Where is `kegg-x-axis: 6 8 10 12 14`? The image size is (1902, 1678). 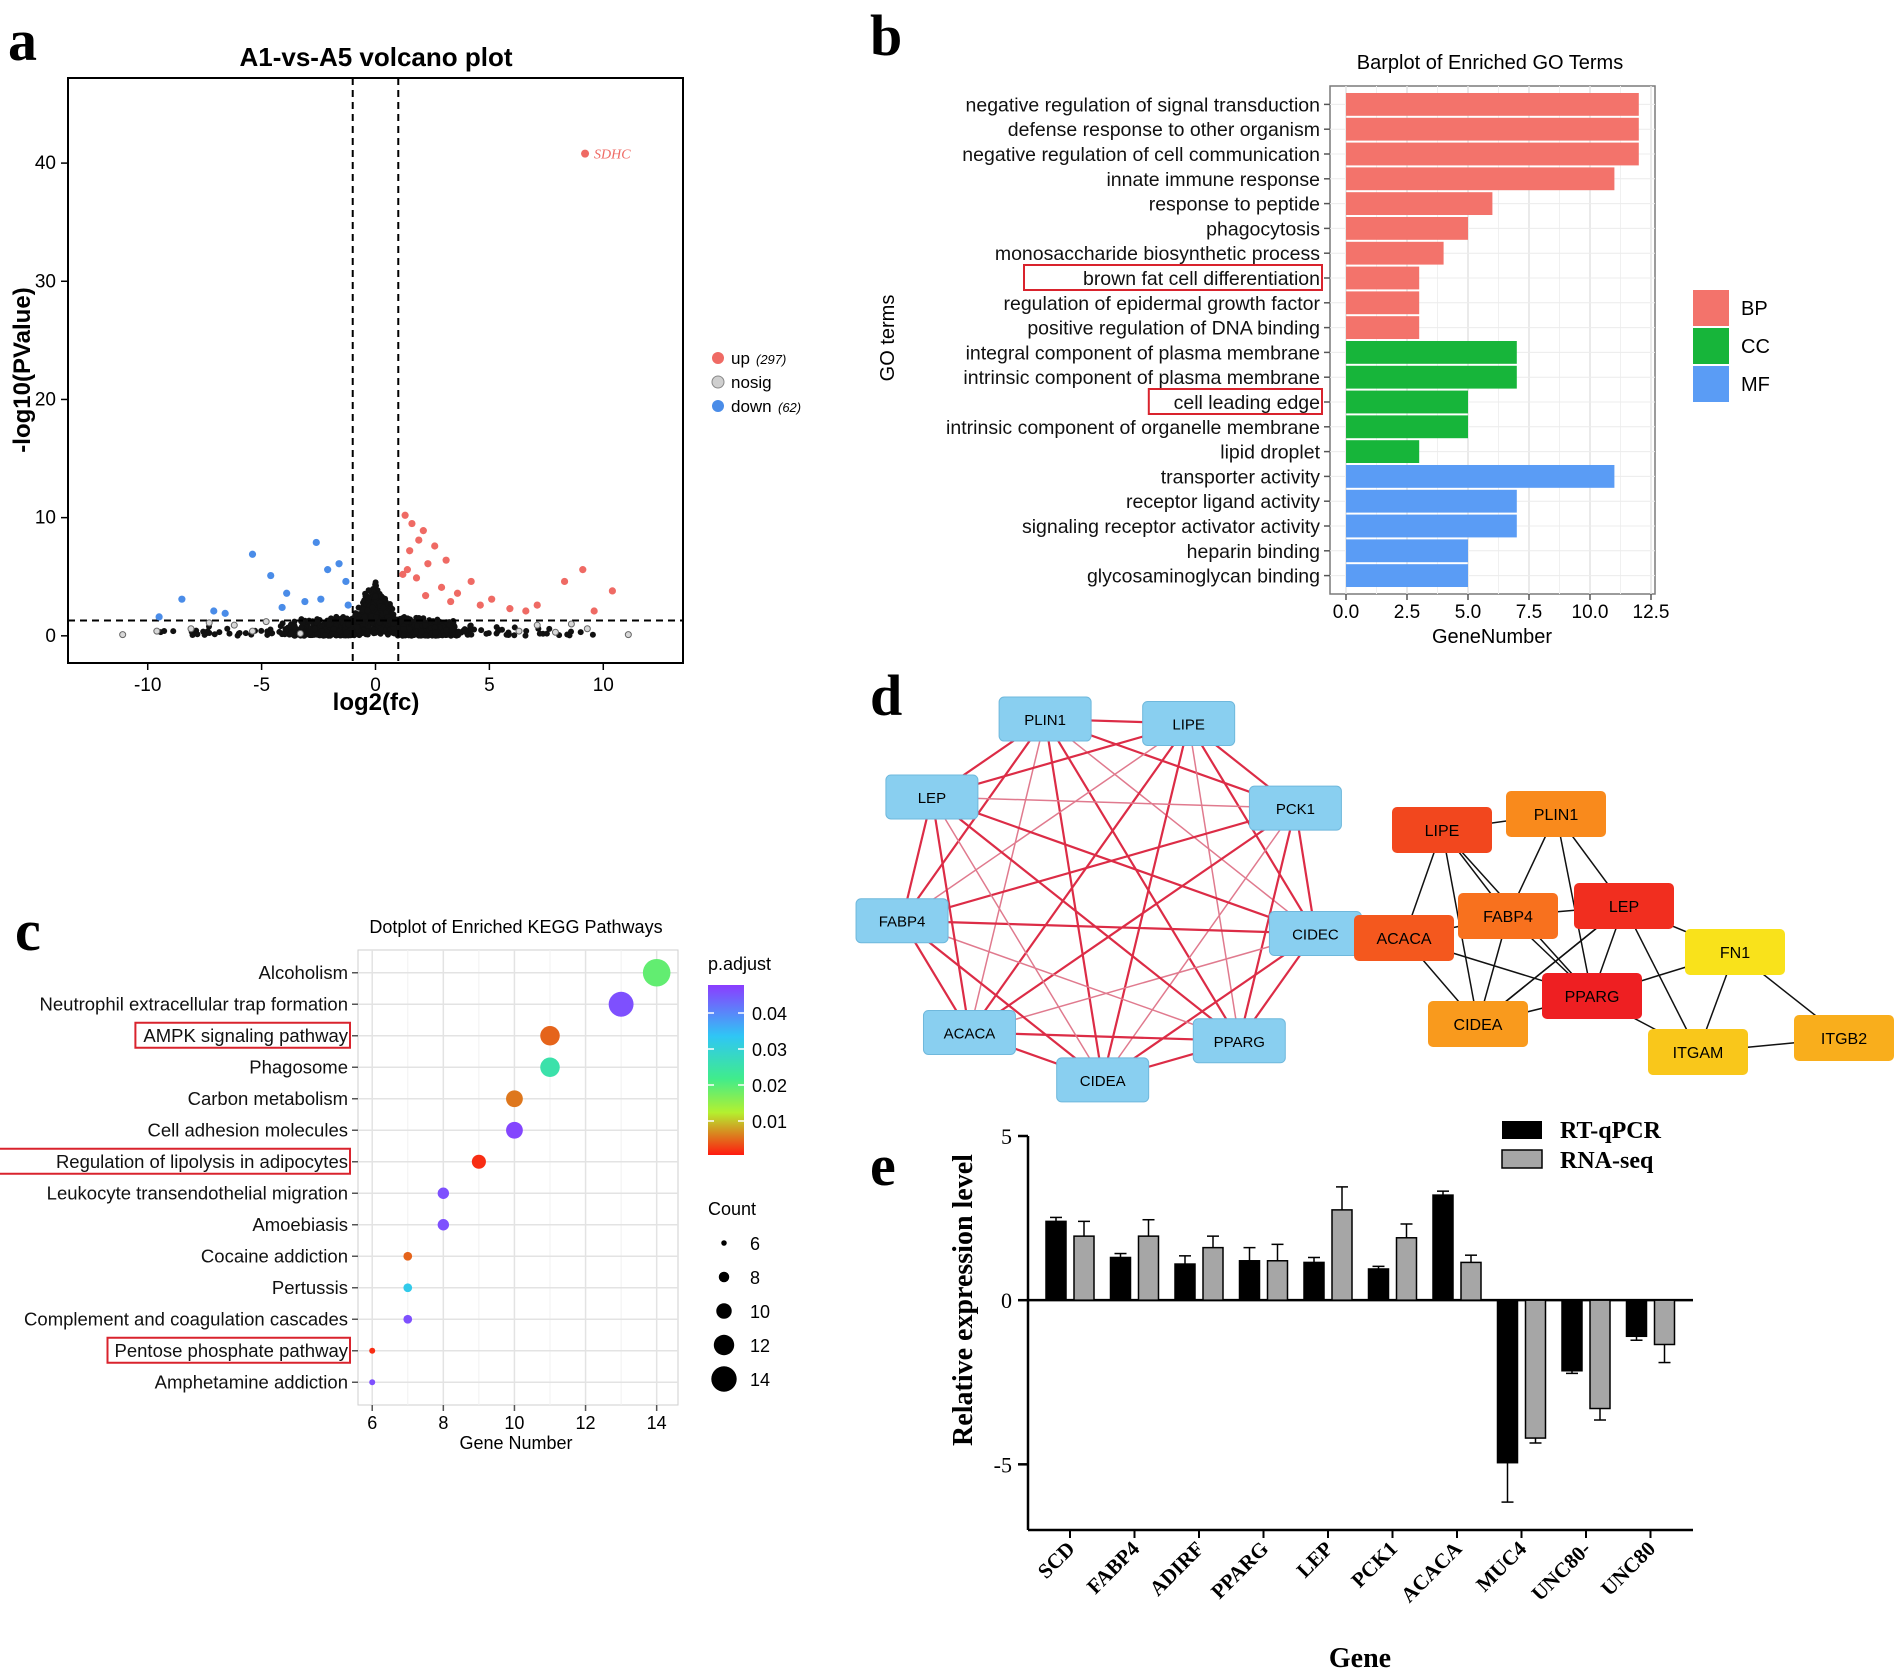
kegg-x-axis: 6 8 10 12 14 is located at coordinates (517, 1419).